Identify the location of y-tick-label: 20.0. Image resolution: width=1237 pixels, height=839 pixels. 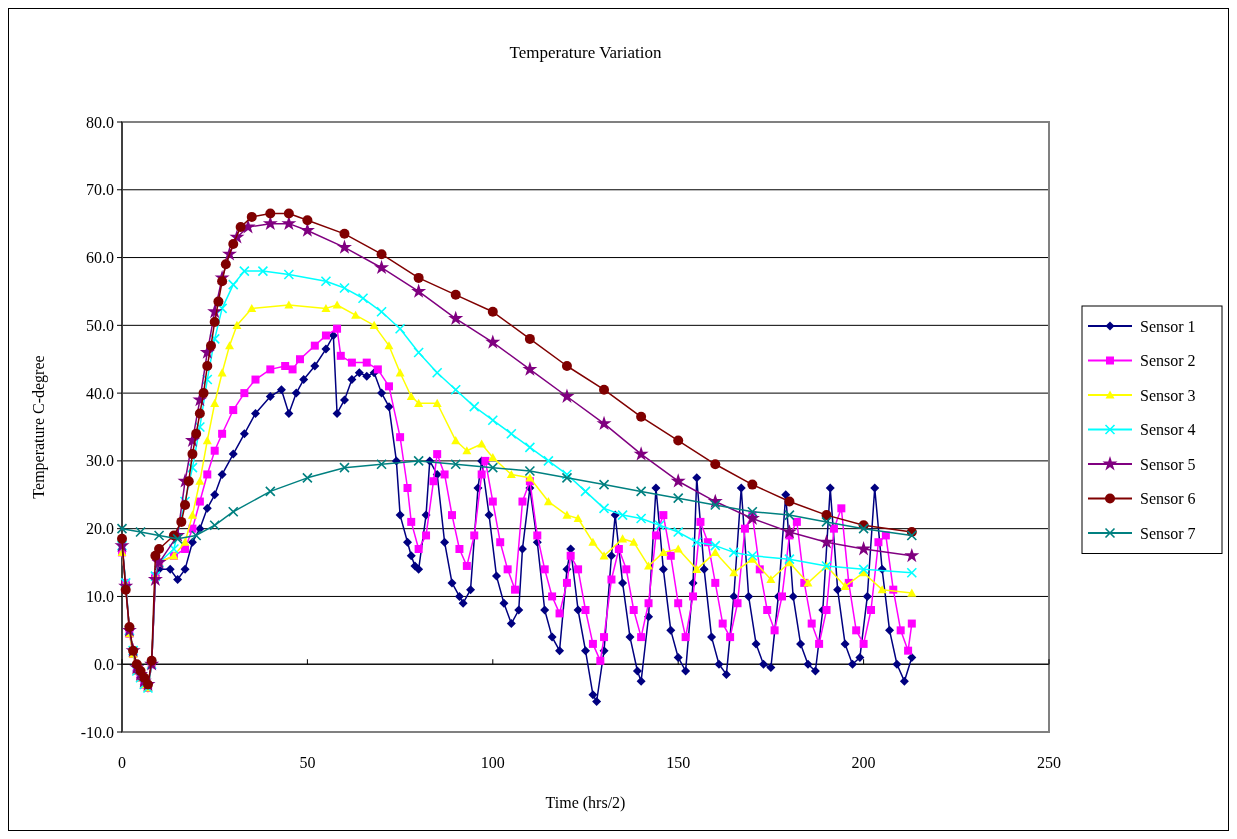
(100, 529).